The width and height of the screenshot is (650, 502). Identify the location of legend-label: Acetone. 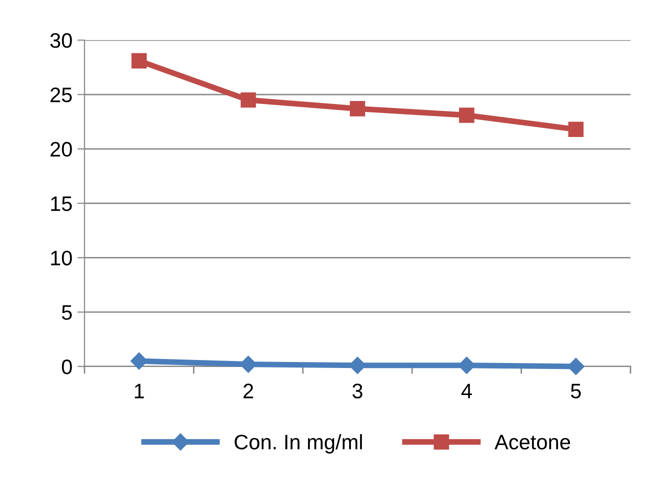
(532, 442).